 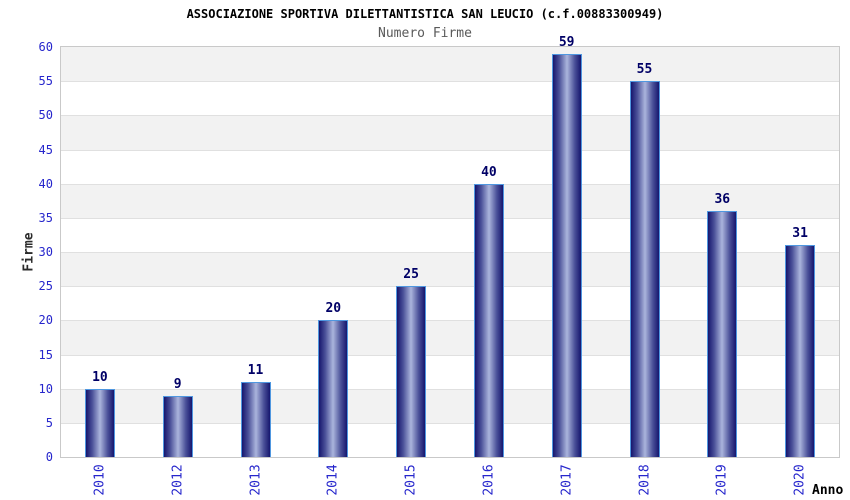 What do you see at coordinates (644, 480) in the screenshot?
I see `x-tick-label: 2018` at bounding box center [644, 480].